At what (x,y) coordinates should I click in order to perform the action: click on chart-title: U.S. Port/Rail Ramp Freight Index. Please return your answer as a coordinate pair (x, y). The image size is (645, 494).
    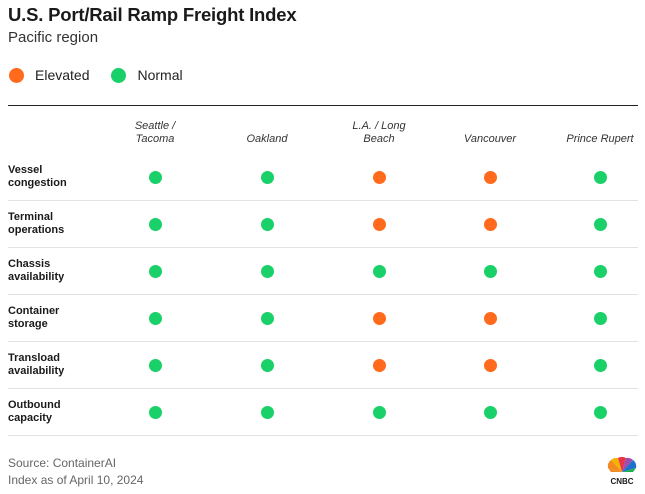
    Looking at the image, I should click on (152, 14).